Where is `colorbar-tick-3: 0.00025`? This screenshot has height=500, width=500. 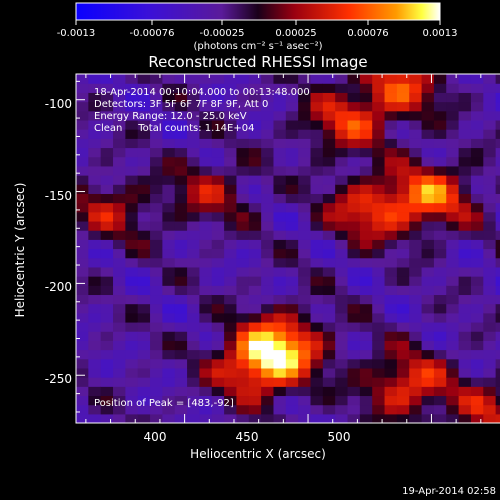
colorbar-tick-3: 0.00025 is located at coordinates (295, 33).